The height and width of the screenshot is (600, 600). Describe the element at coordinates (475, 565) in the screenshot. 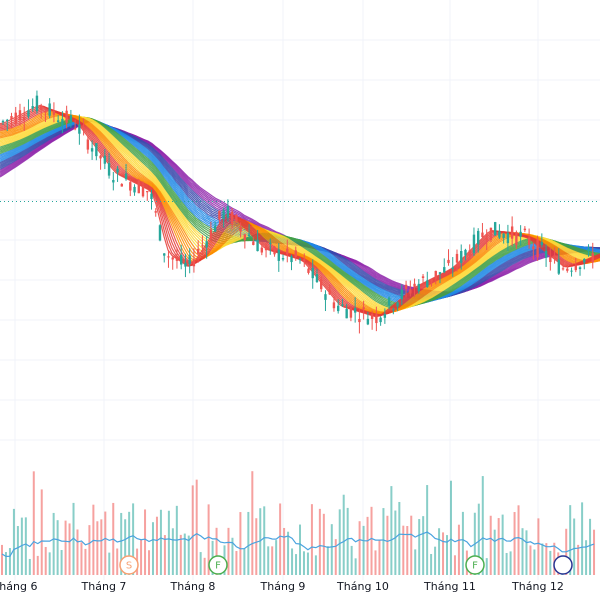

I see `event-marker-circle` at that location.